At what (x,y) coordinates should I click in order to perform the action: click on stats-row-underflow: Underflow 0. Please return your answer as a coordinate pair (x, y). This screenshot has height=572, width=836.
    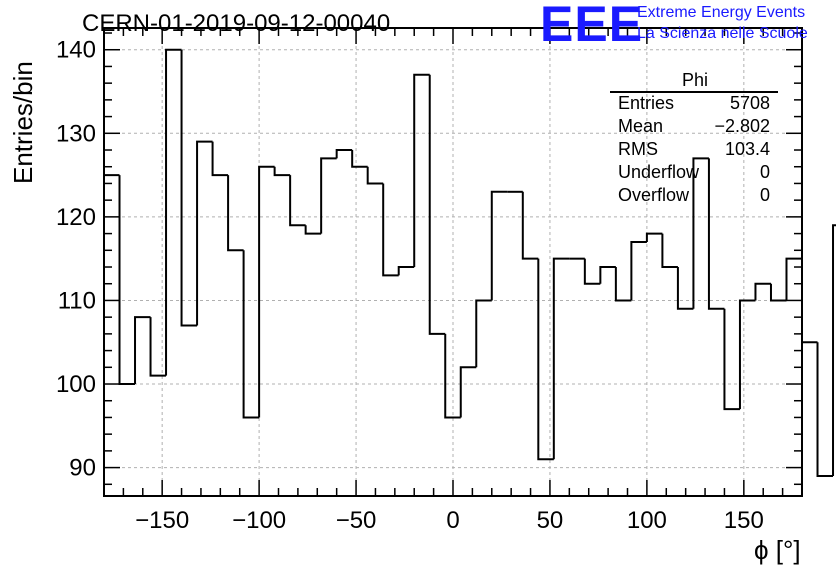
    Looking at the image, I should click on (694, 172).